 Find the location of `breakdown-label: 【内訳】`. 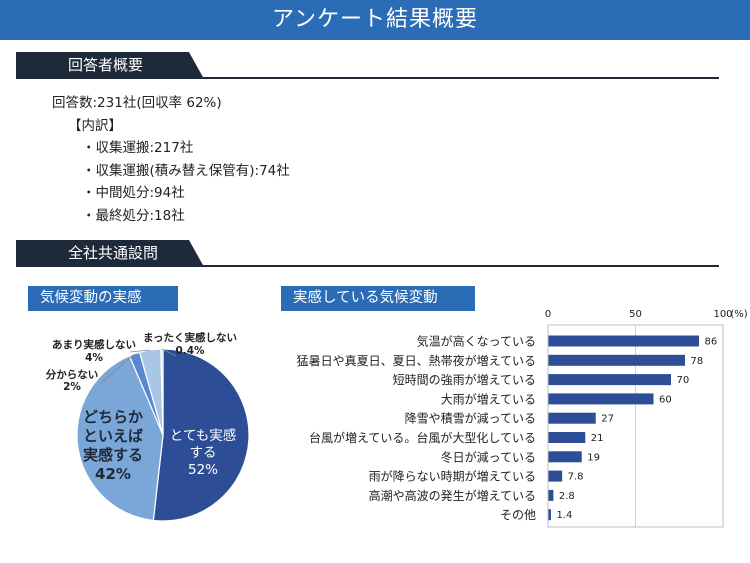

breakdown-label: 【内訳】 is located at coordinates (95, 125).